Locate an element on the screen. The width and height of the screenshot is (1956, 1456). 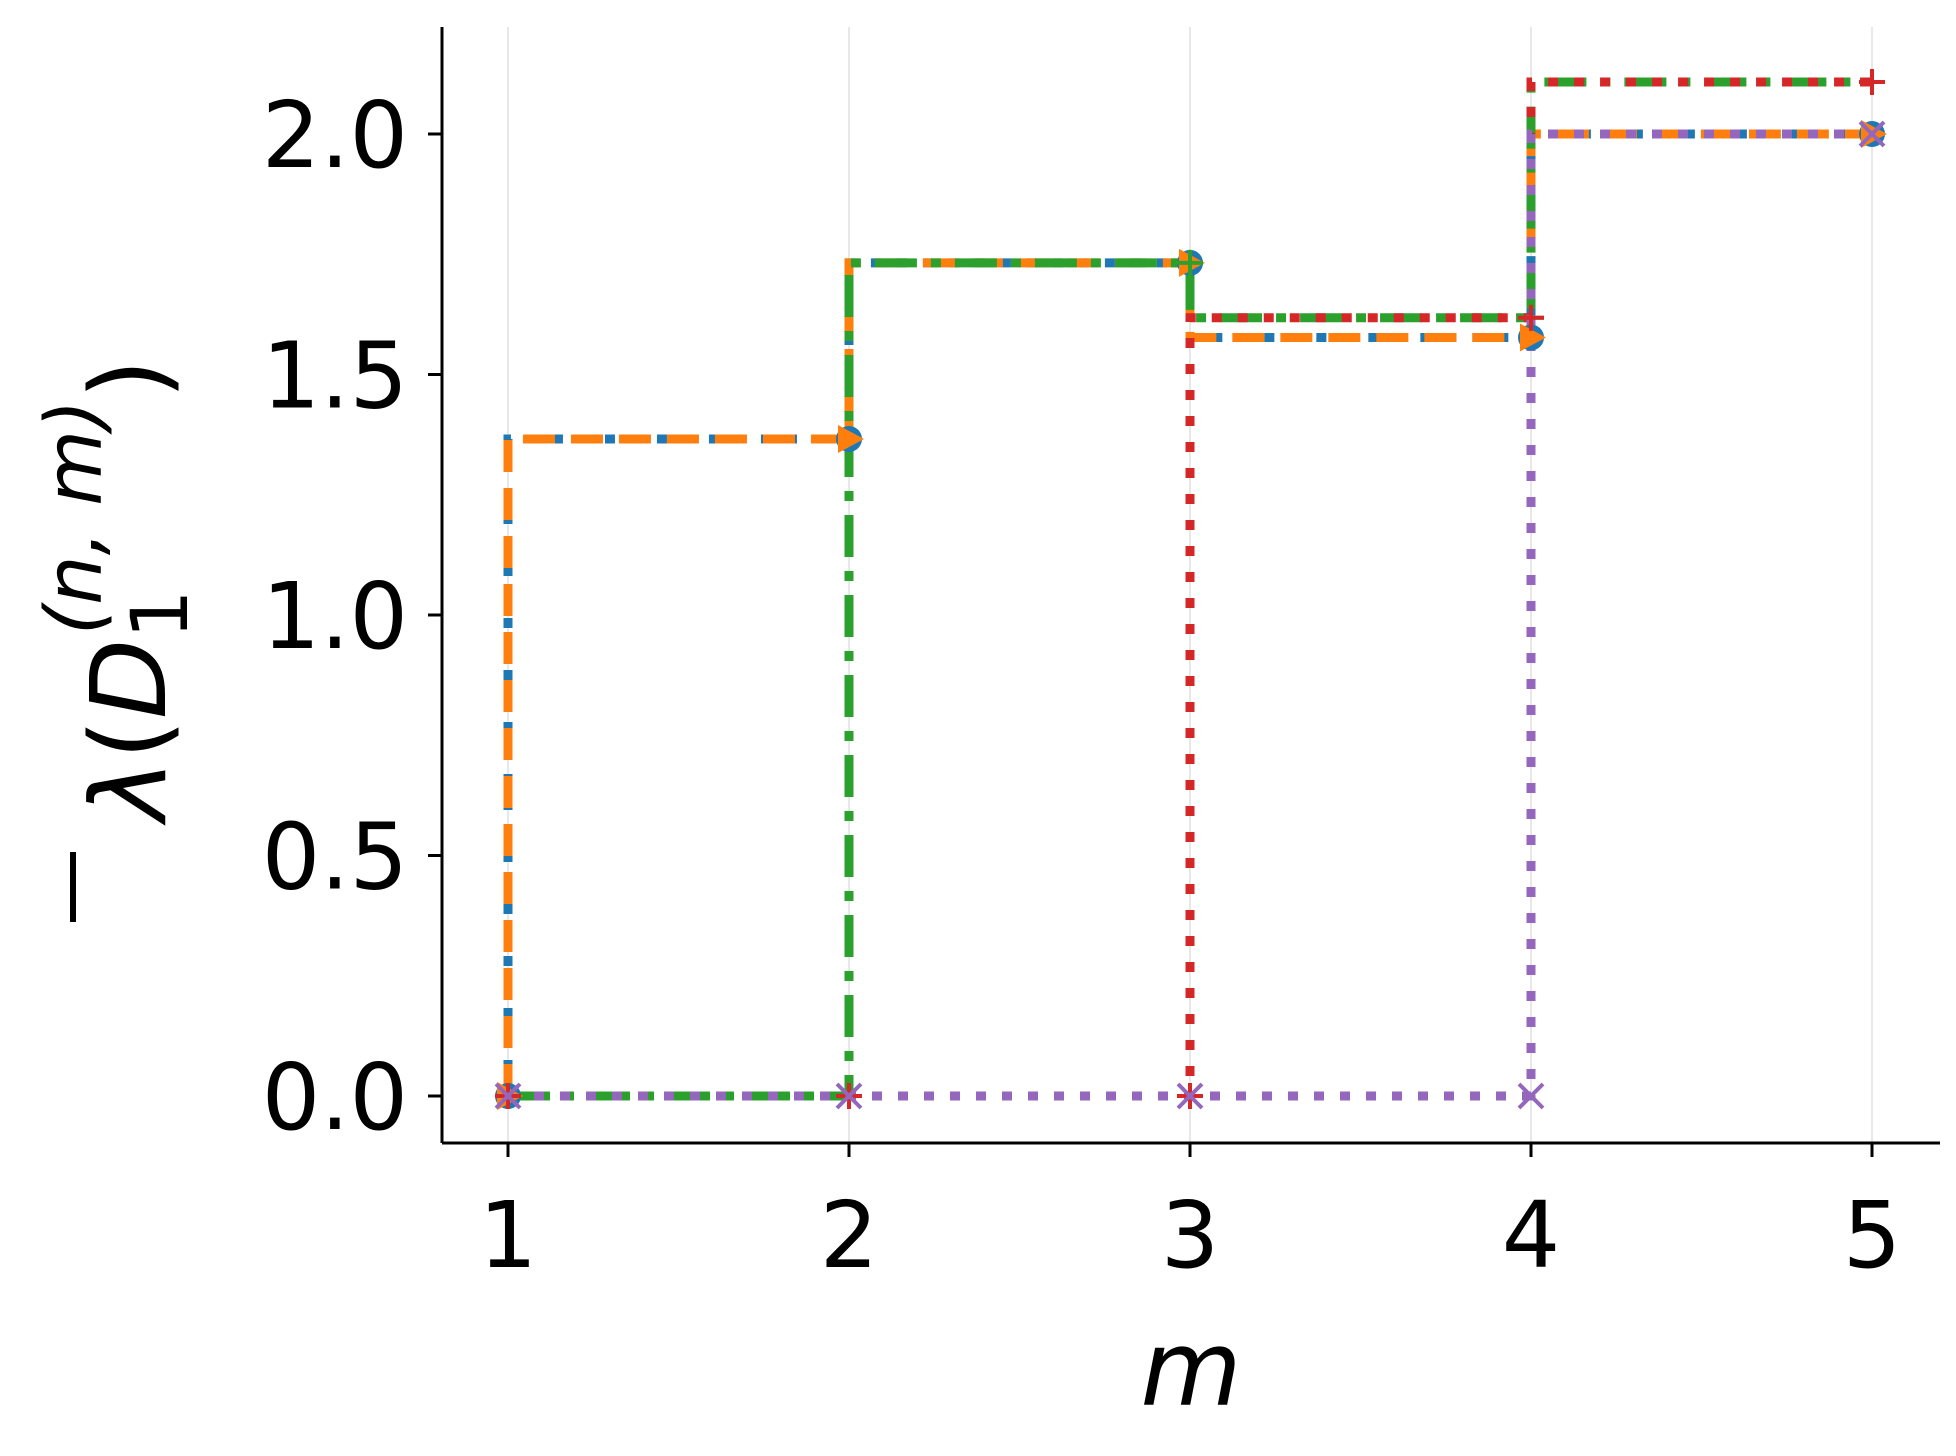
y-label-lambda: λ is located at coordinates (129, 793).